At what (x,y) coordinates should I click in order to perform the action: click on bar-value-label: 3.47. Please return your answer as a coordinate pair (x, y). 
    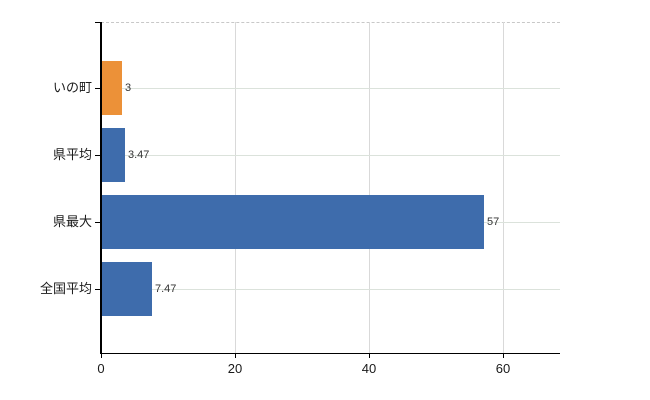
    Looking at the image, I should click on (139, 155).